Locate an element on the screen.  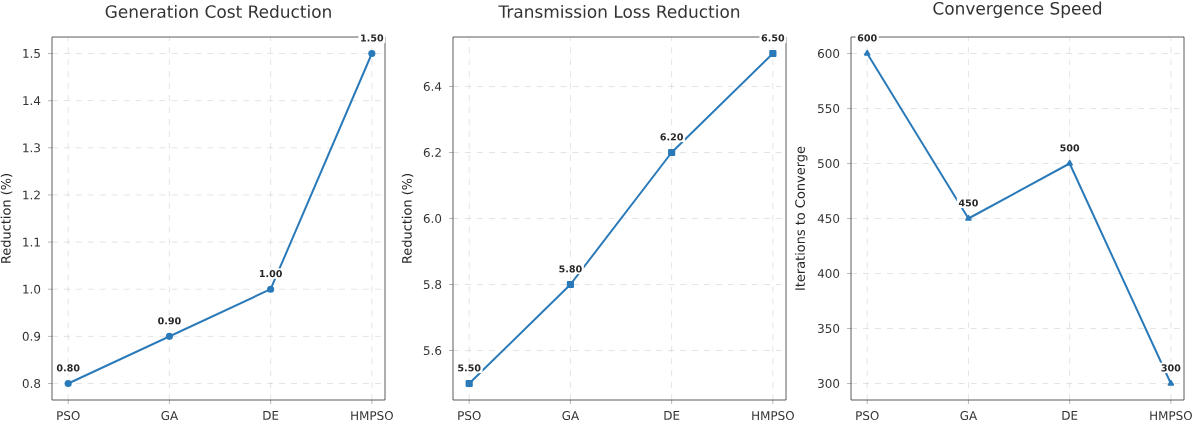
y-tick-label: 1.4 is located at coordinates (32, 101).